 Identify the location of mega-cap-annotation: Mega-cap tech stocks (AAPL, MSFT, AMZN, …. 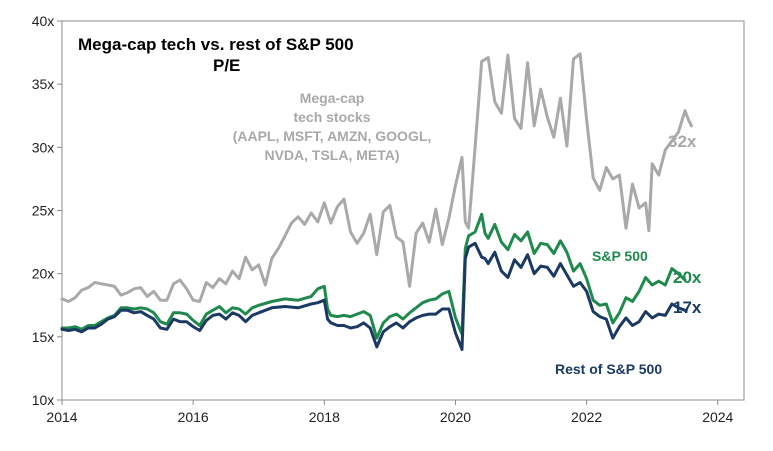
(332, 126).